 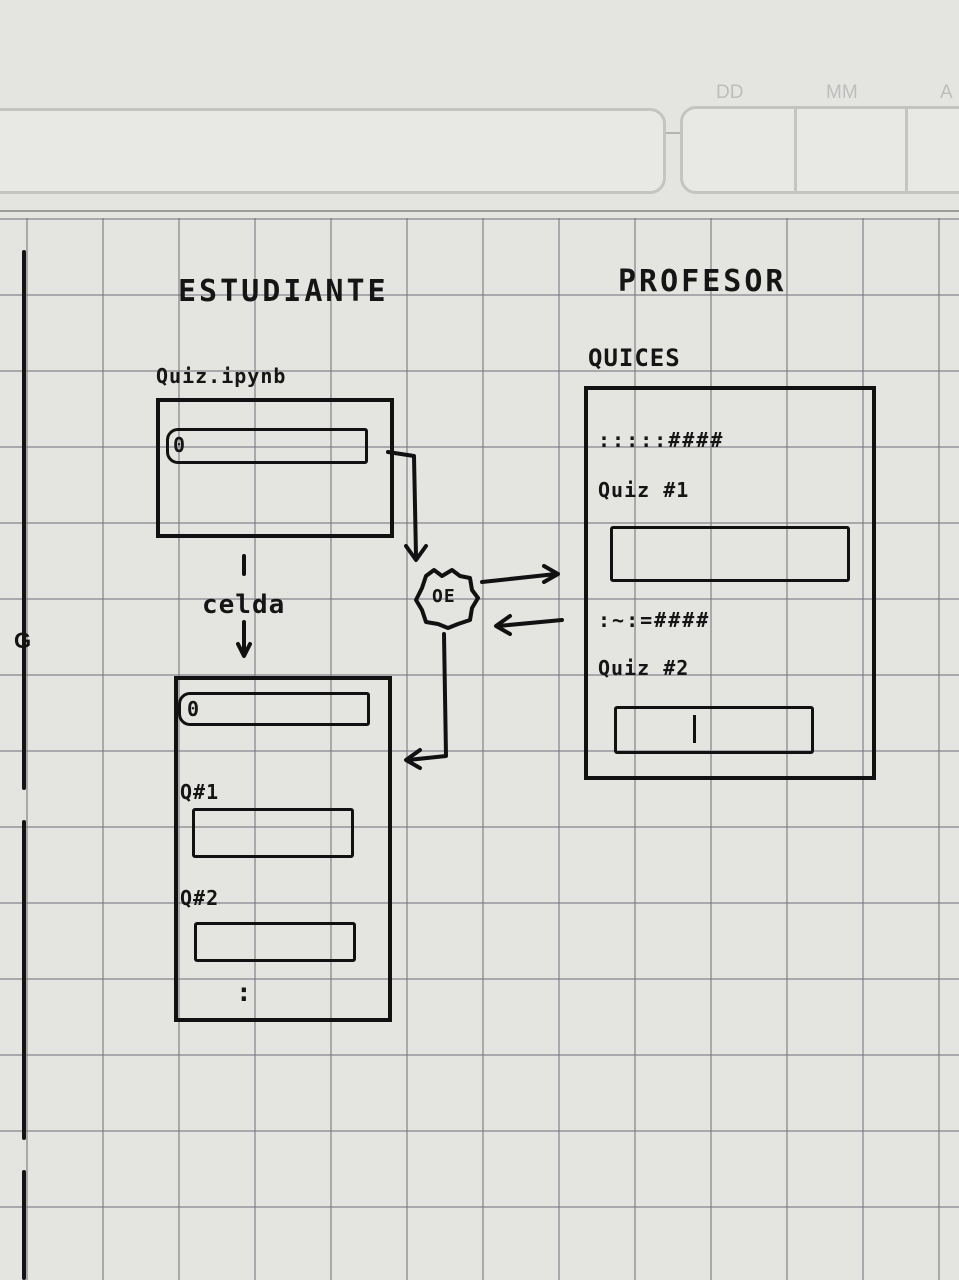 I want to click on arrow-engine-to-profesor, so click(x=519, y=578).